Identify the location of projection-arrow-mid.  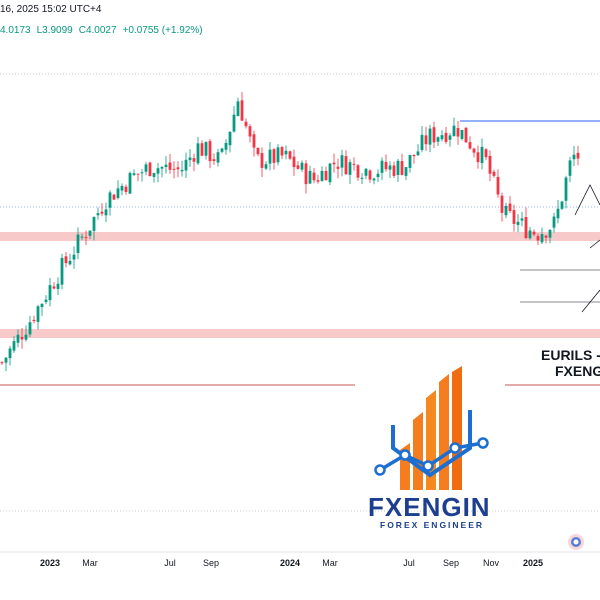
(594, 244).